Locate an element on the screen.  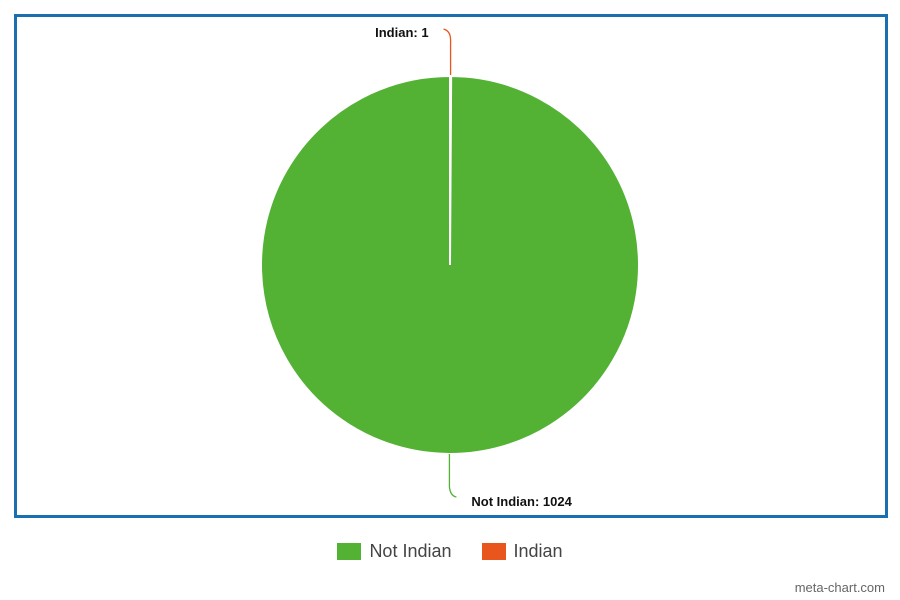
legend: Not Indian Indian is located at coordinates (450, 551).